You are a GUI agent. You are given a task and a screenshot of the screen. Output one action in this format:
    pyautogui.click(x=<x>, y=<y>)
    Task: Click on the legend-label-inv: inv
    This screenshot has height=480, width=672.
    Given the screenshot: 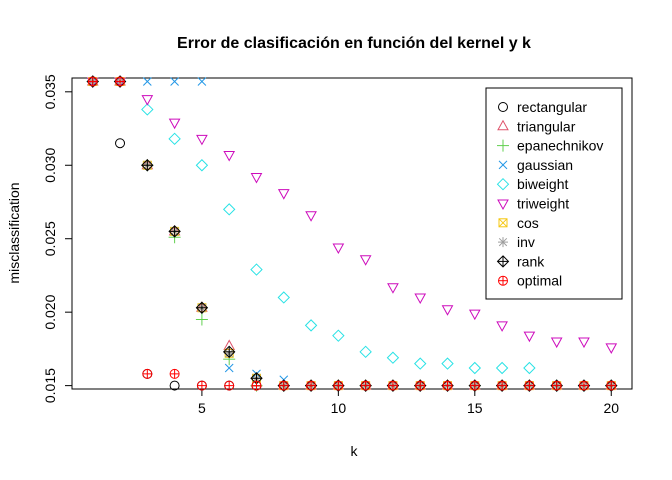 What is the action you would take?
    pyautogui.click(x=526, y=242)
    